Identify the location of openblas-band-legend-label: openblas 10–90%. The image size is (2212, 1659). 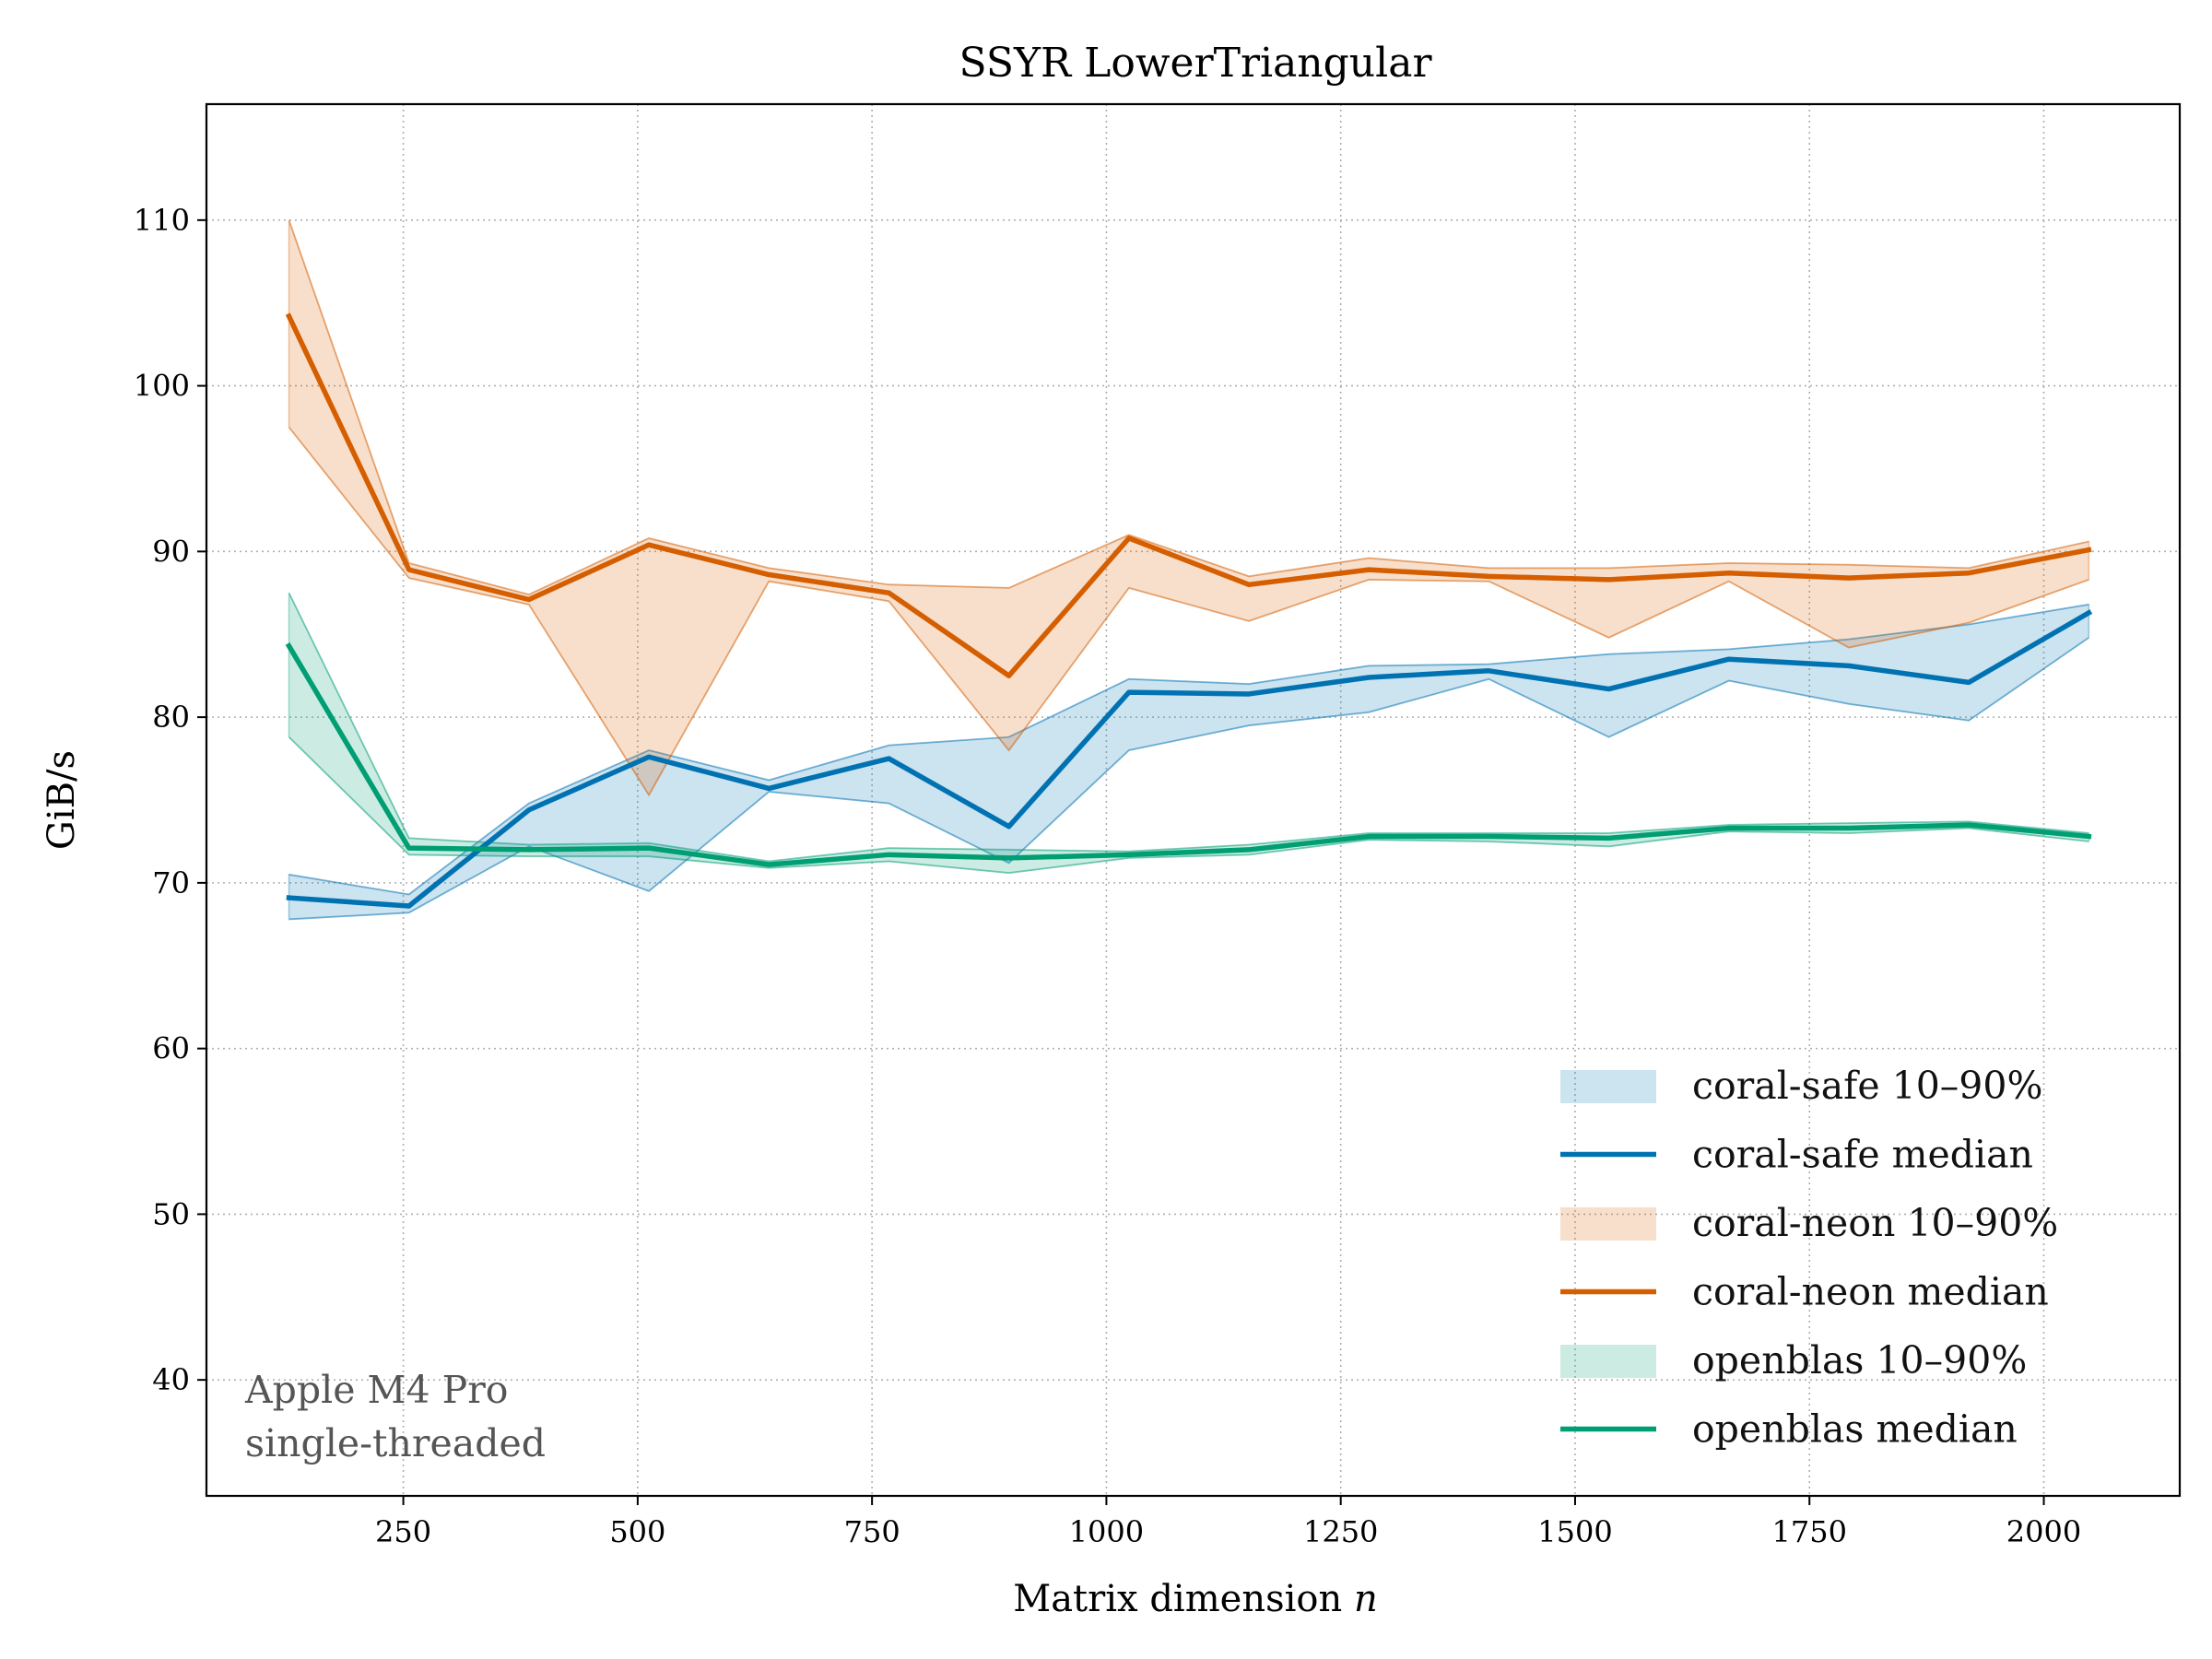
(1859, 1360).